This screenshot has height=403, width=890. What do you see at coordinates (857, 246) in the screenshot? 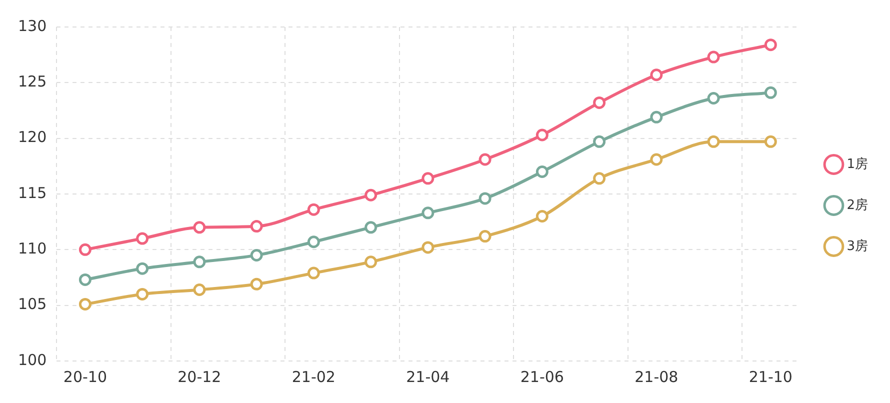
I see `legend-label: 3房` at bounding box center [857, 246].